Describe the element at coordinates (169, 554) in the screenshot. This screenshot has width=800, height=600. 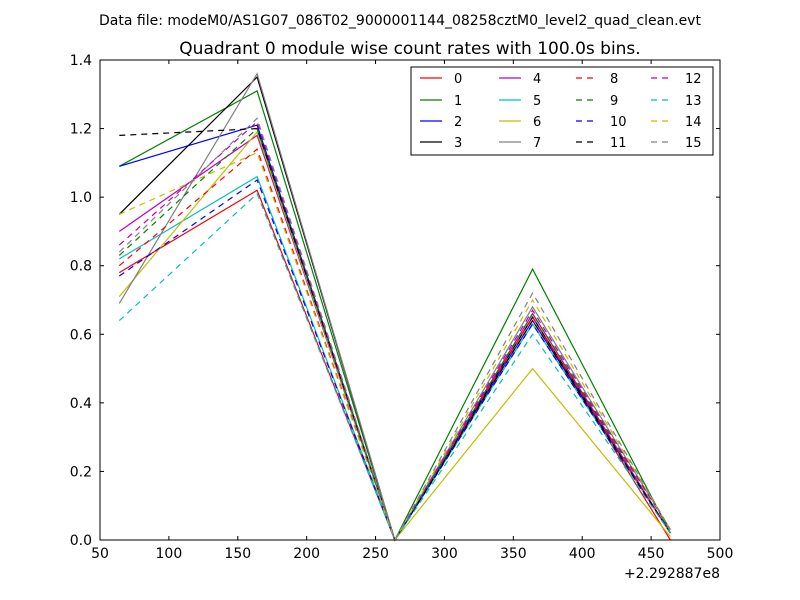
I see `x-tick-label: 100` at that location.